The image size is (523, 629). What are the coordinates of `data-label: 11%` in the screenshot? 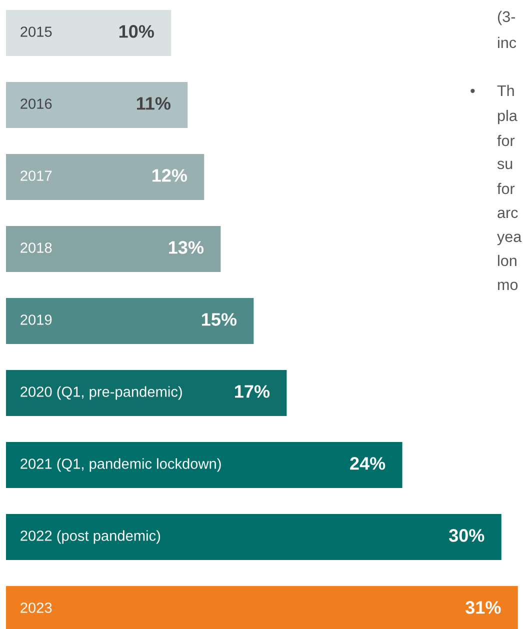 It's located at (153, 103).